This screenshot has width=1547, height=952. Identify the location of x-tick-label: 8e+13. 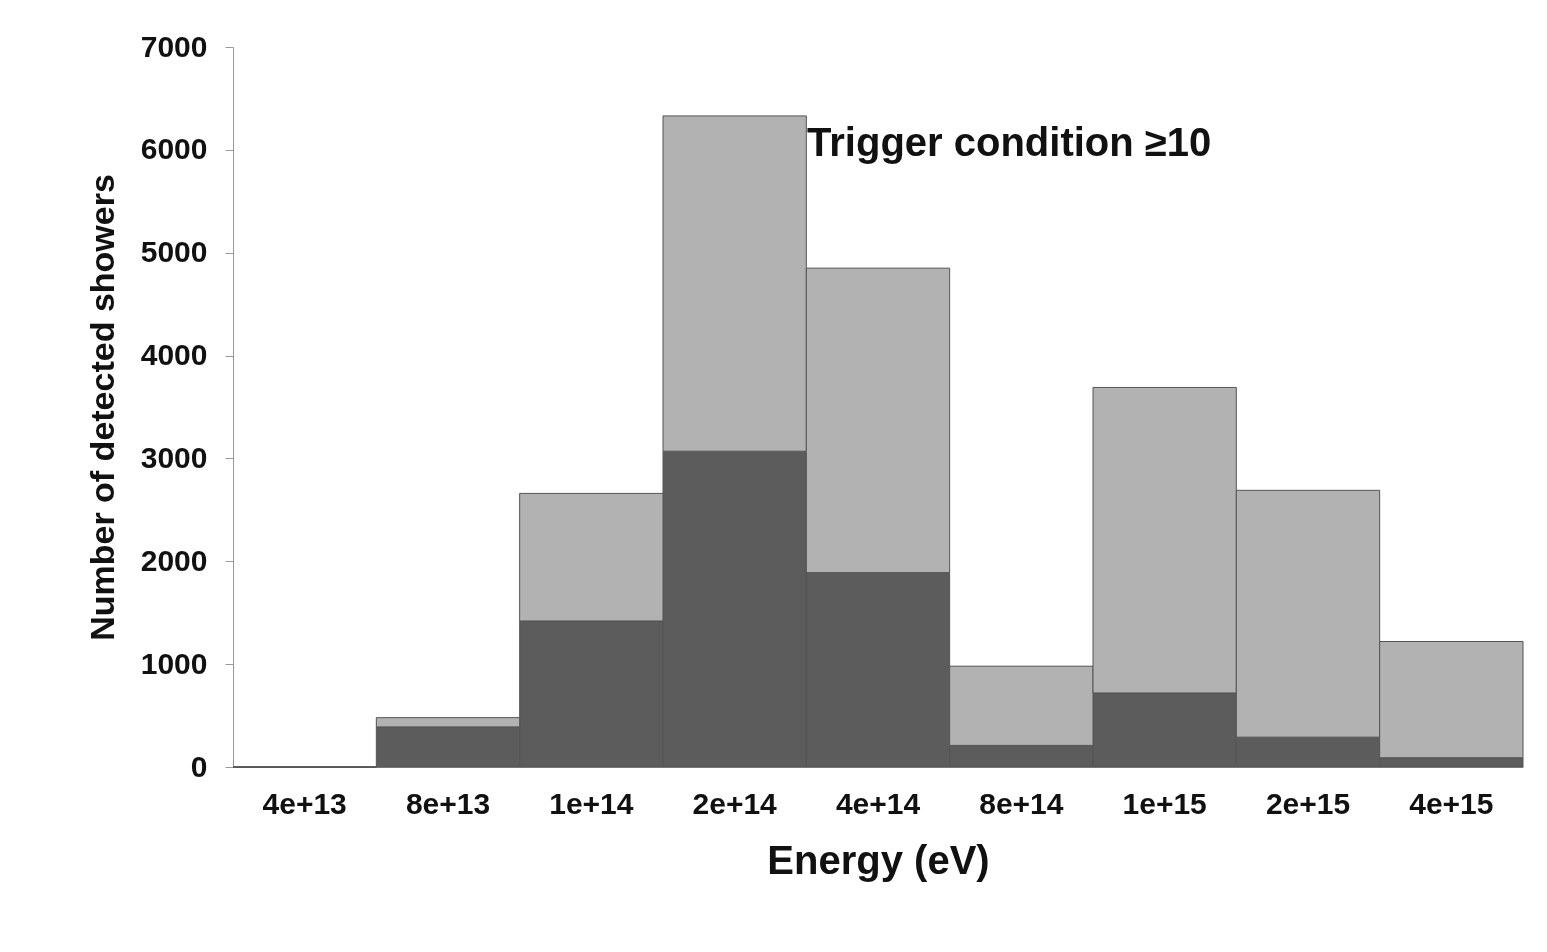
(448, 803).